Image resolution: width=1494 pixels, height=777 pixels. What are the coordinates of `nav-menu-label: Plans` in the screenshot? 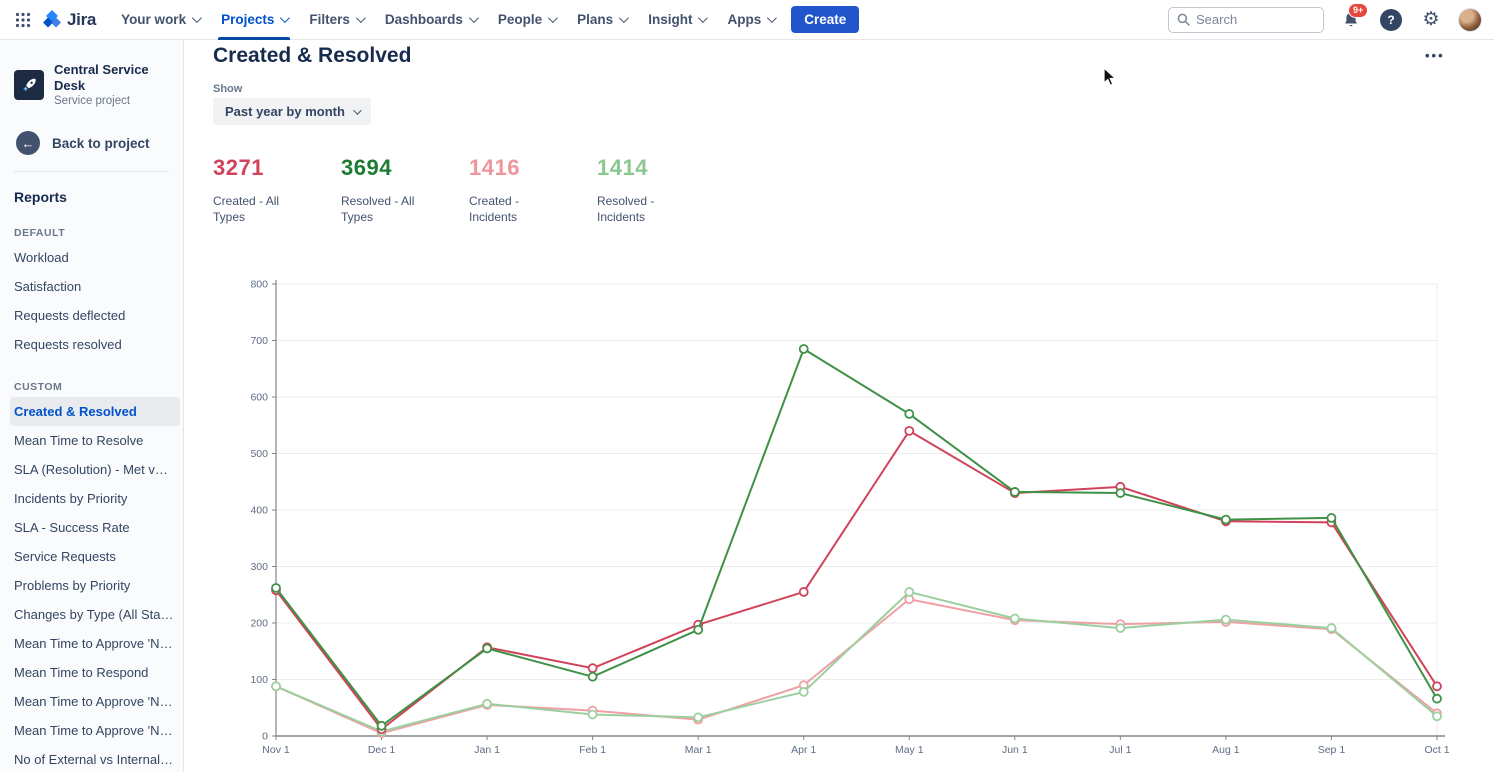 It's located at (595, 19).